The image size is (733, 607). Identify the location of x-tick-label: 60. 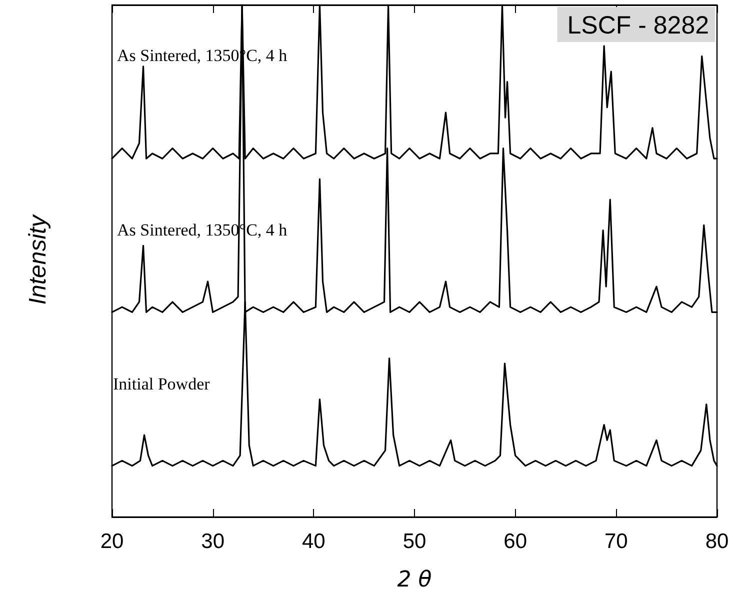
(516, 541).